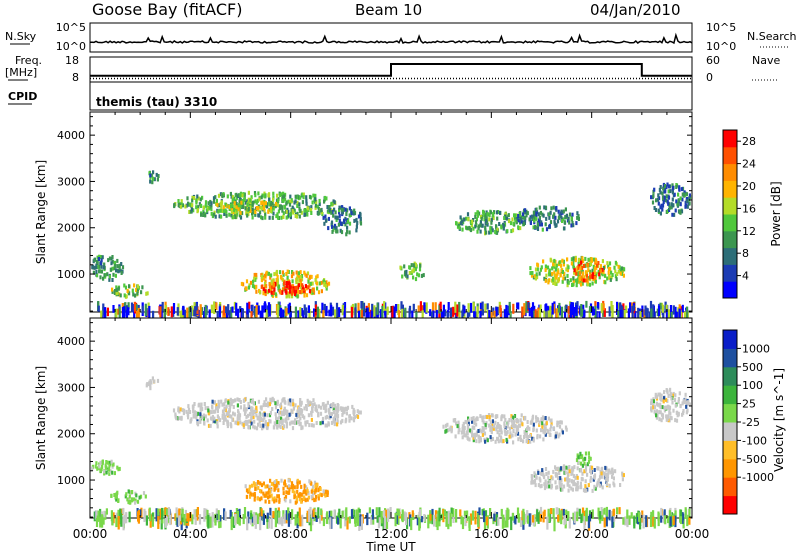 The image size is (800, 558). Describe the element at coordinates (730, 223) in the screenshot. I see `power-colorbar-cell` at that location.